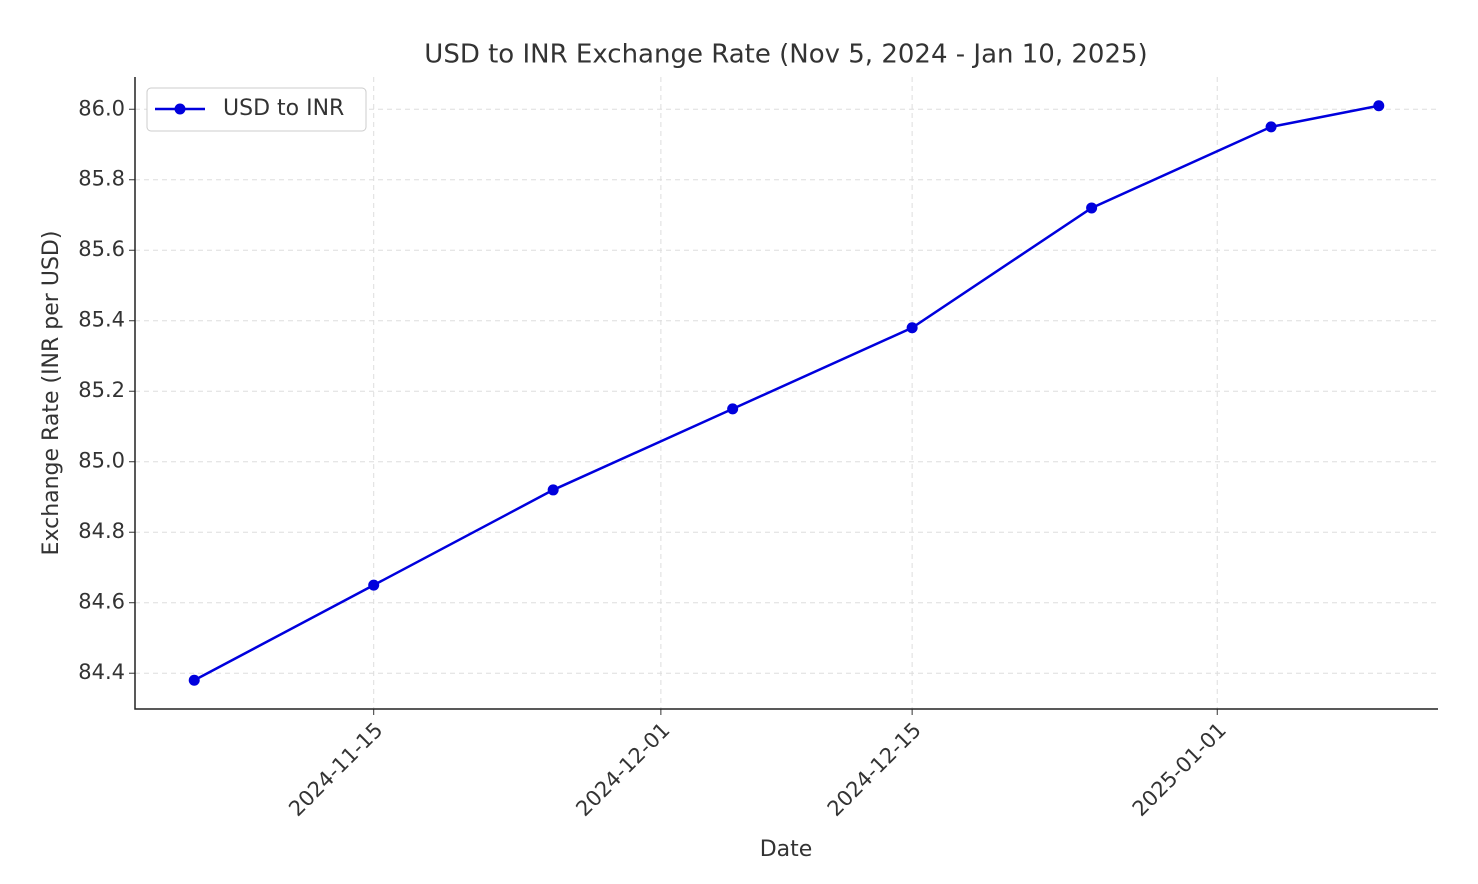  Describe the element at coordinates (335, 769) in the screenshot. I see `x-tick-label: 2024-11-15` at that location.